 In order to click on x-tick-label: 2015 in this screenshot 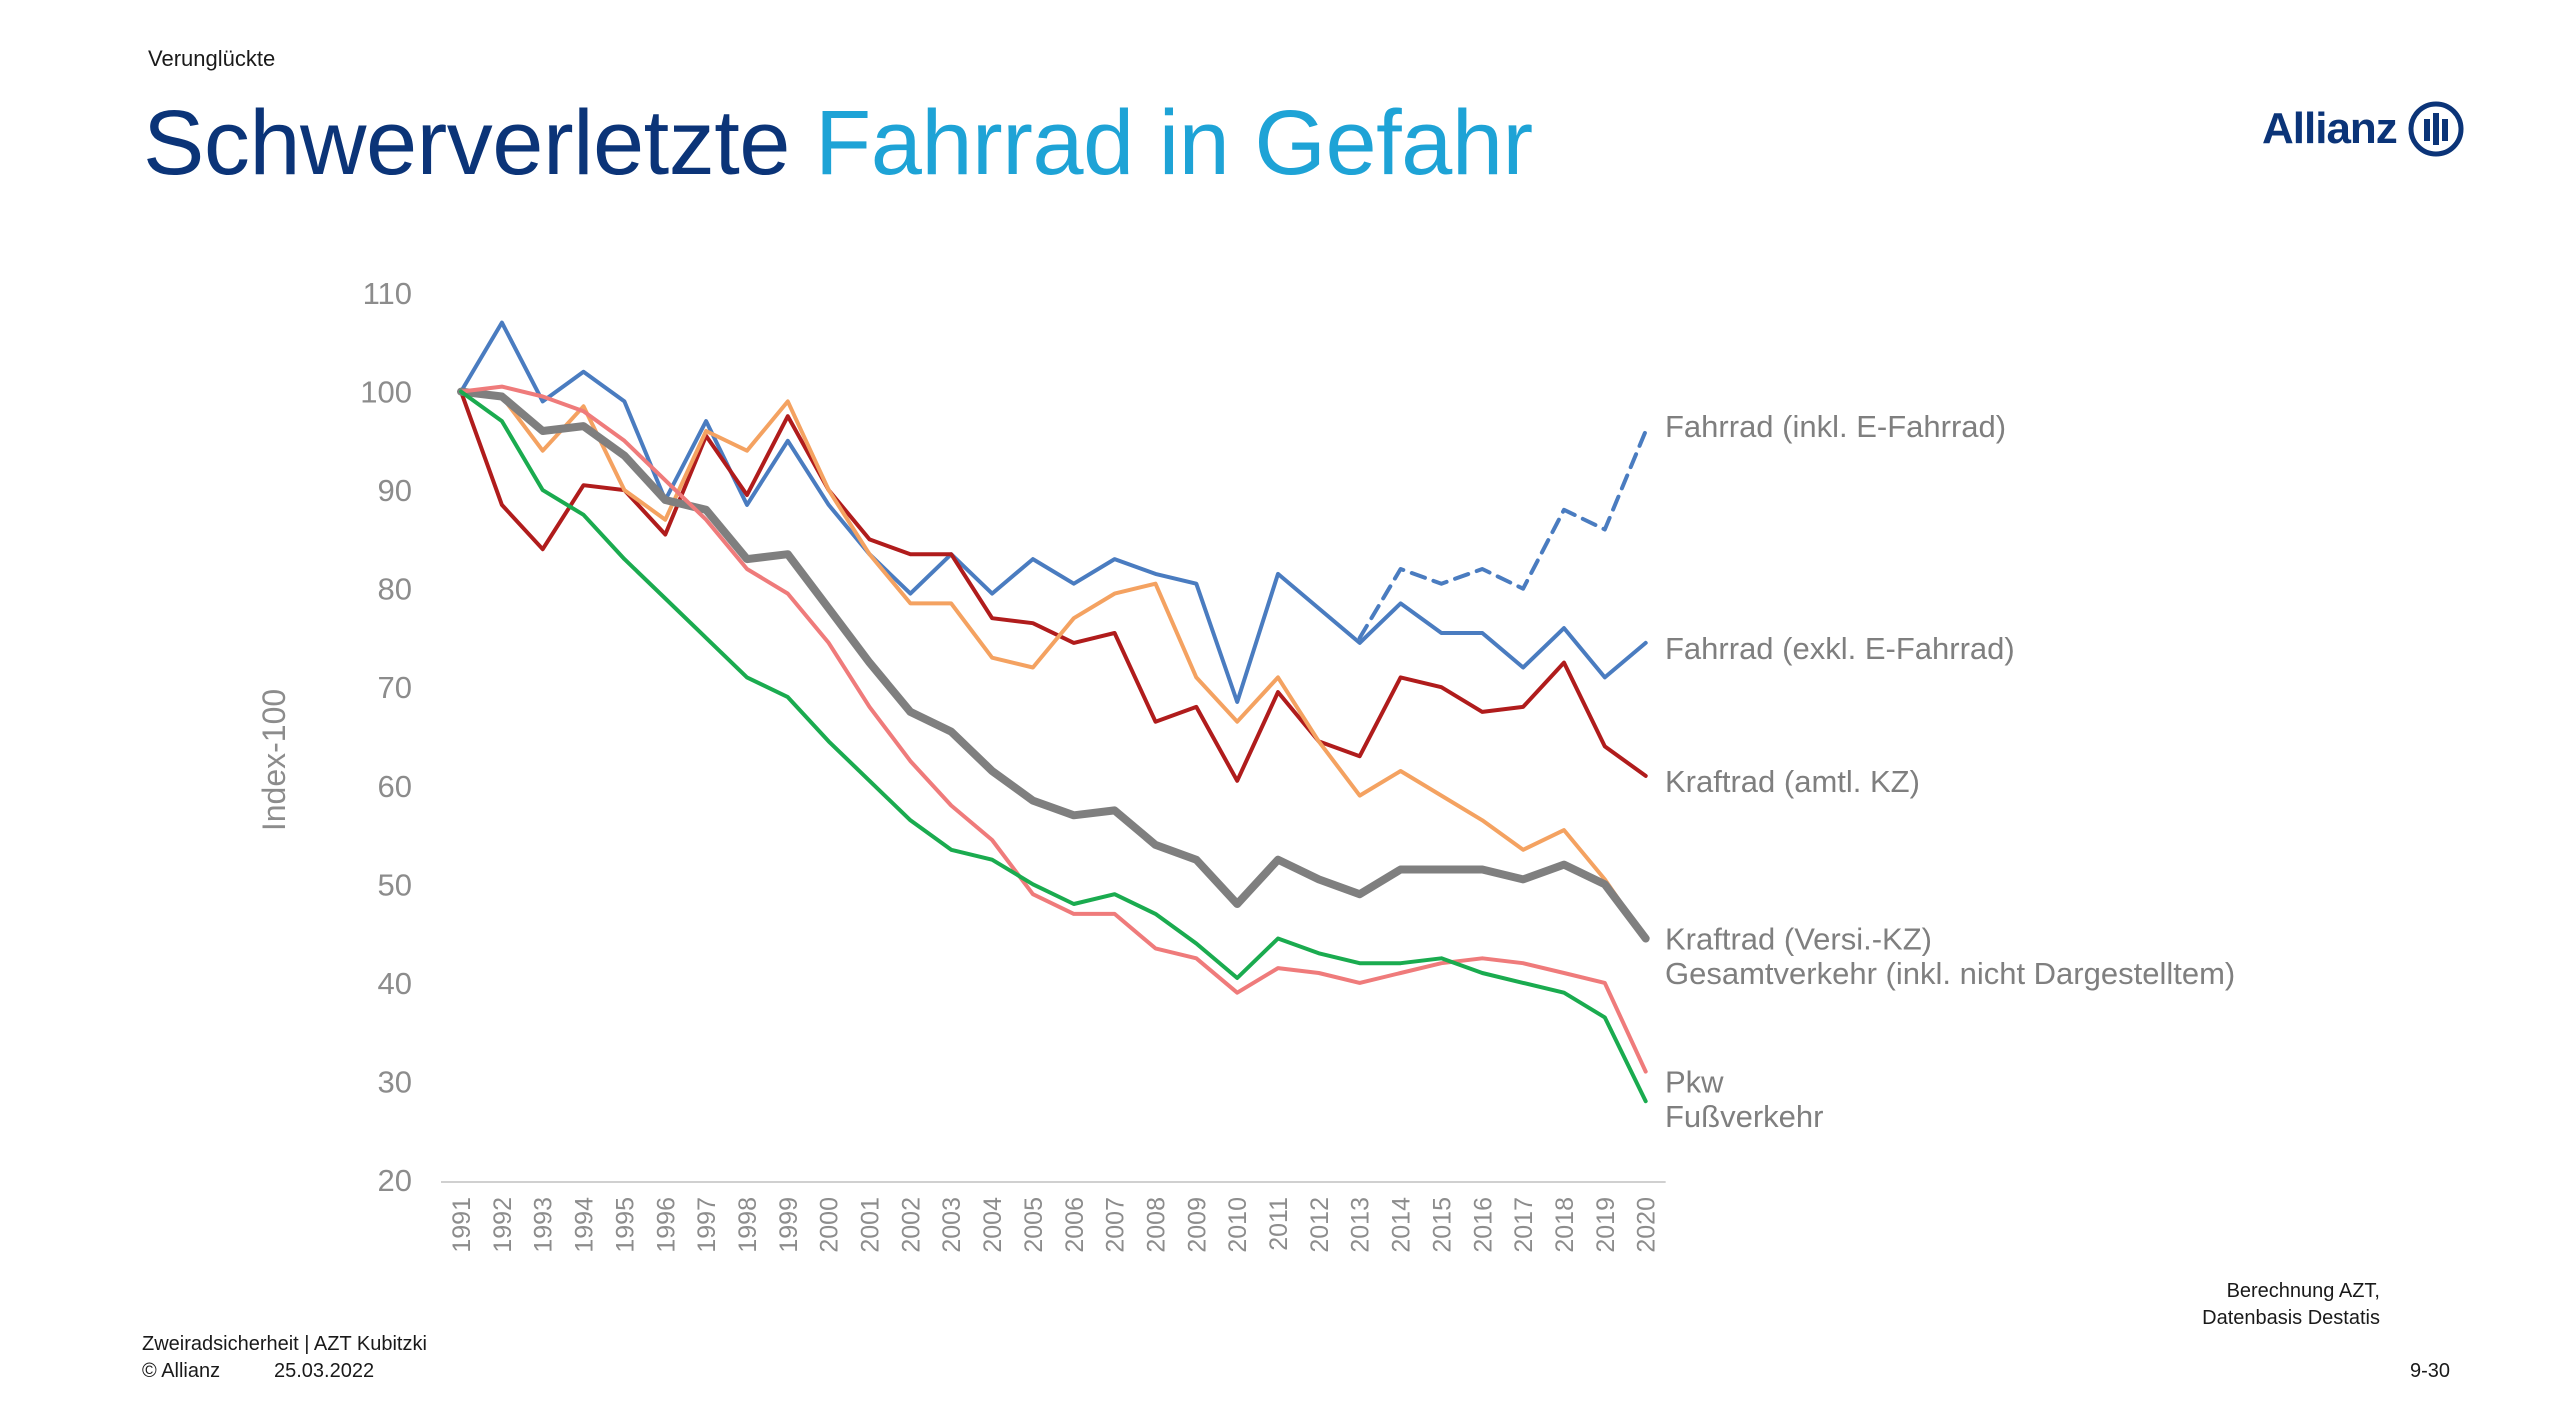, I will do `click(1442, 1225)`.